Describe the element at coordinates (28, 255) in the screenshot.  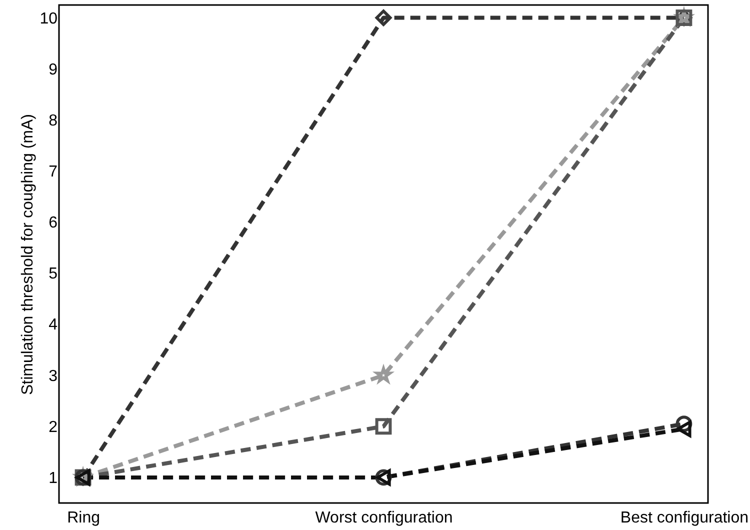
I see `y-axis-title: Stimulation threshold for coughing (mA)` at that location.